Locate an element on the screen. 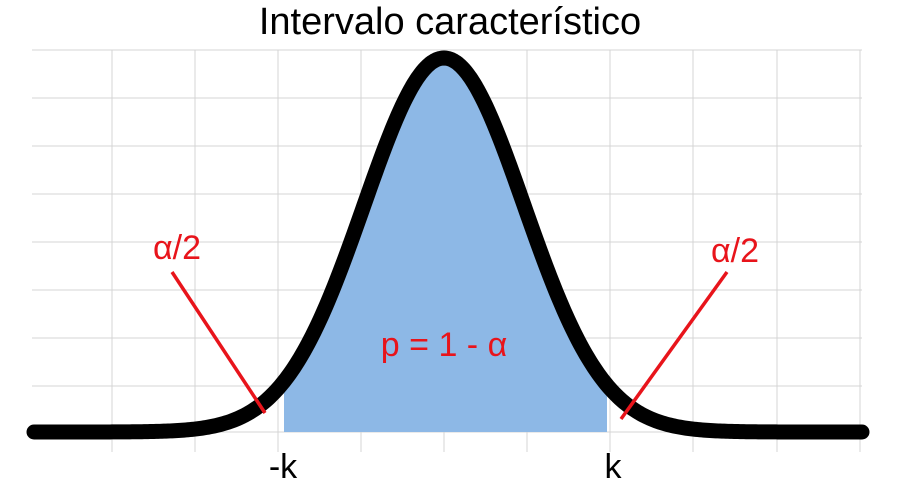 Image resolution: width=900 pixels, height=490 pixels. chart-title: Intervalo característico is located at coordinates (450, 22).